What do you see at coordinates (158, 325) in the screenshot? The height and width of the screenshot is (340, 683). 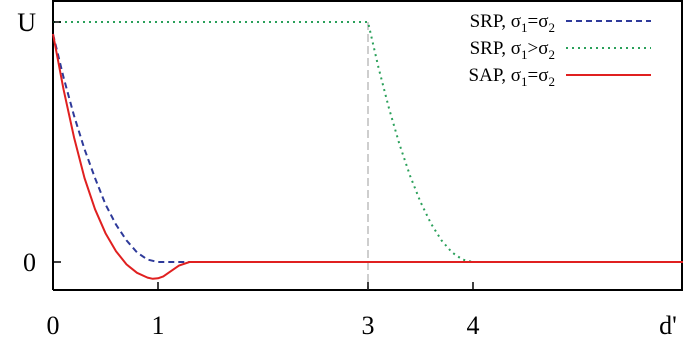 I see `x-tick-label-1: 1` at bounding box center [158, 325].